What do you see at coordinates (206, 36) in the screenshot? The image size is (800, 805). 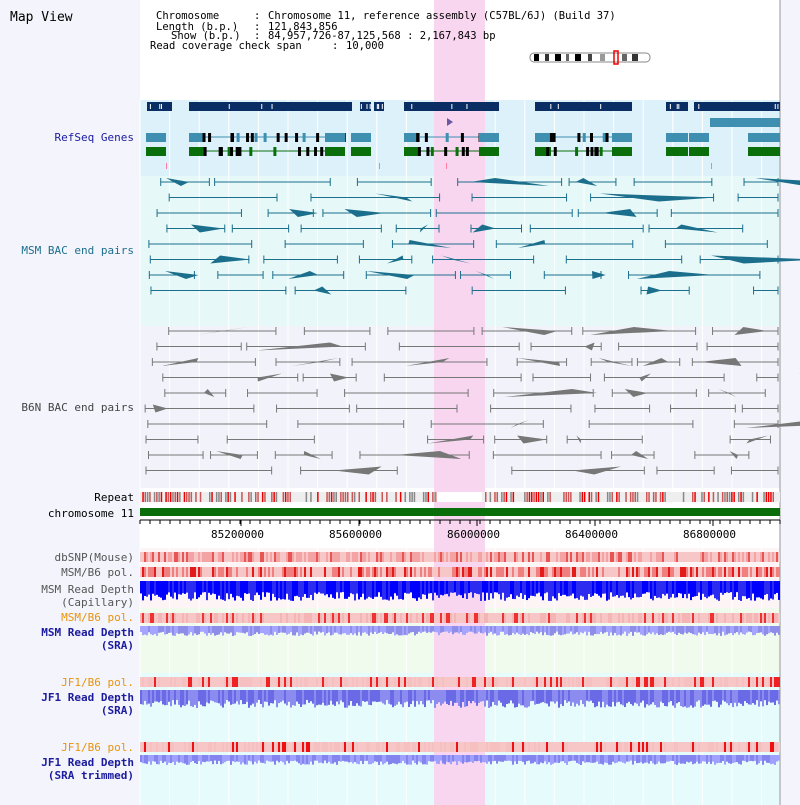 I see `show-key: Show (b.p.)` at bounding box center [206, 36].